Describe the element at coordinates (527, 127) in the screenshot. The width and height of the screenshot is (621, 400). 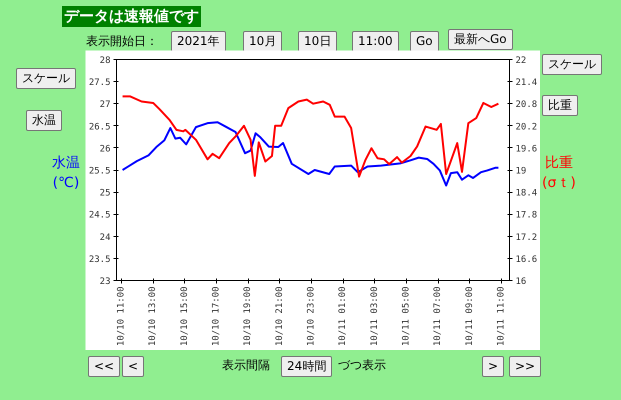
I see `y2-tick-label: 20.2` at that location.